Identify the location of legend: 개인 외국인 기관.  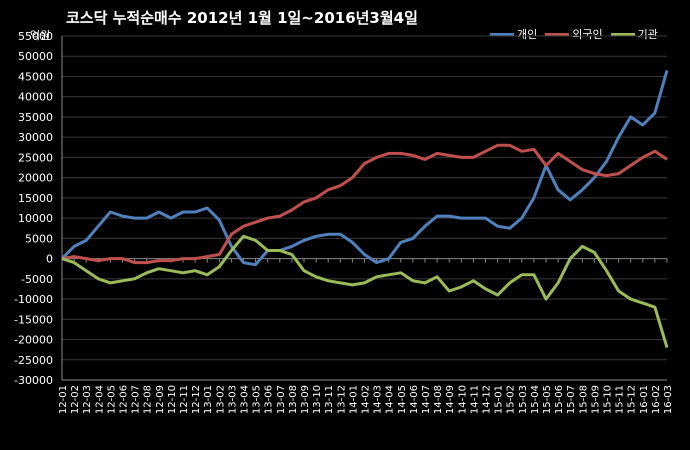
(574, 34).